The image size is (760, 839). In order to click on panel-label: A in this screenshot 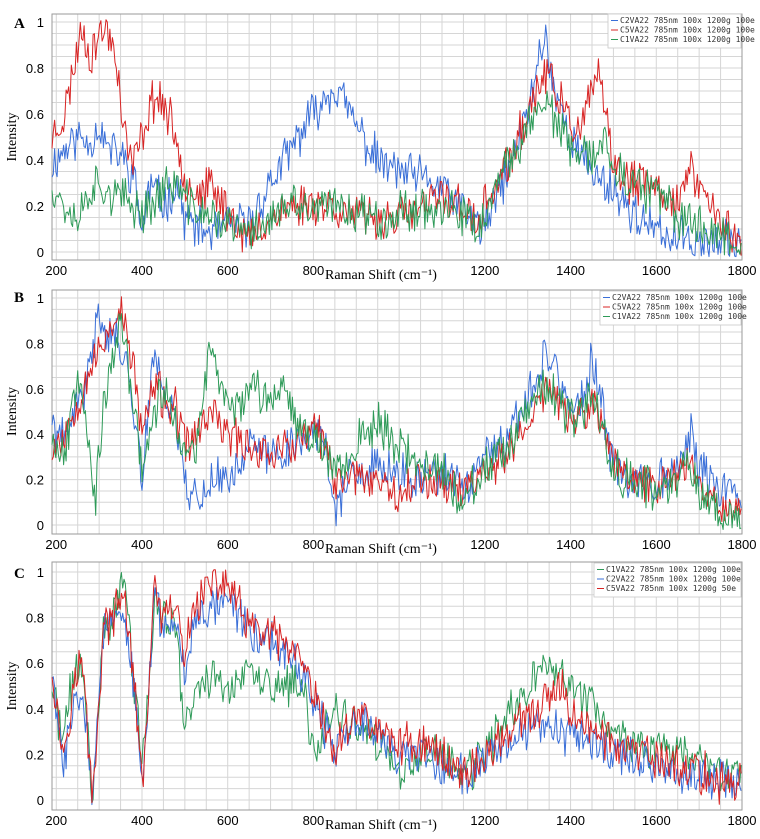, I will do `click(19, 24)`.